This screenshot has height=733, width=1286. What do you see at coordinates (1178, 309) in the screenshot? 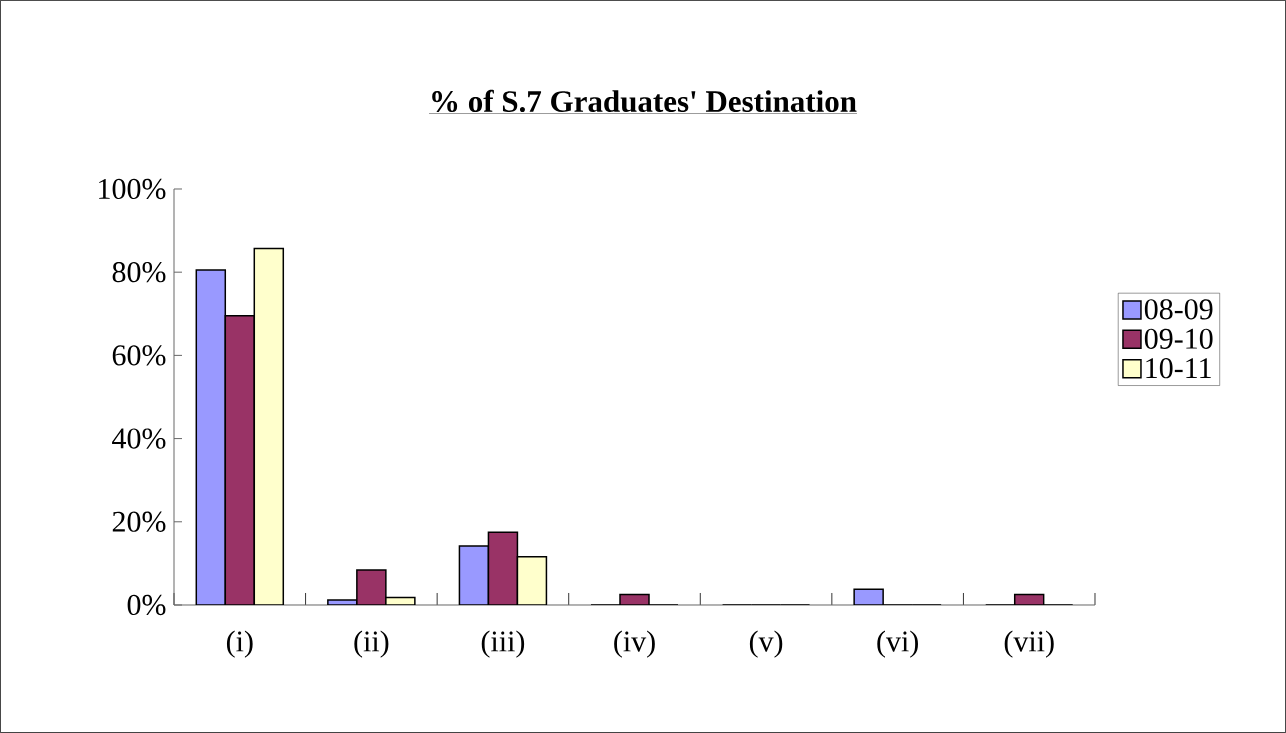
I see `legend-label: 08-09` at bounding box center [1178, 309].